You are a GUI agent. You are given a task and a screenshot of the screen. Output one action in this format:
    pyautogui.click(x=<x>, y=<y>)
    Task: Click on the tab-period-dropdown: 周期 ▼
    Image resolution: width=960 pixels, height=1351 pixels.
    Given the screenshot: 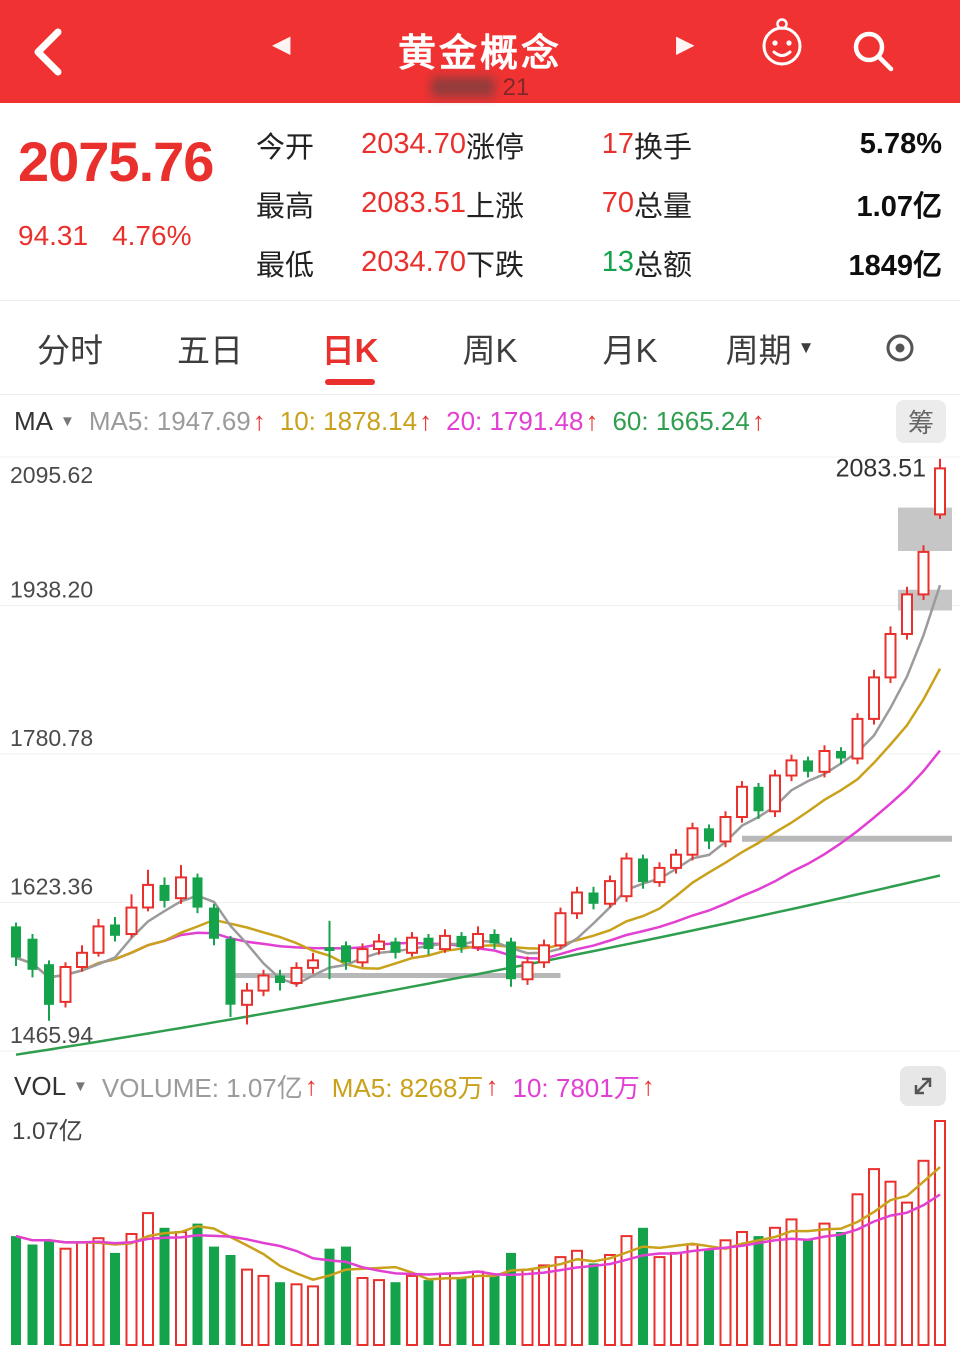 What is the action you would take?
    pyautogui.click(x=770, y=347)
    